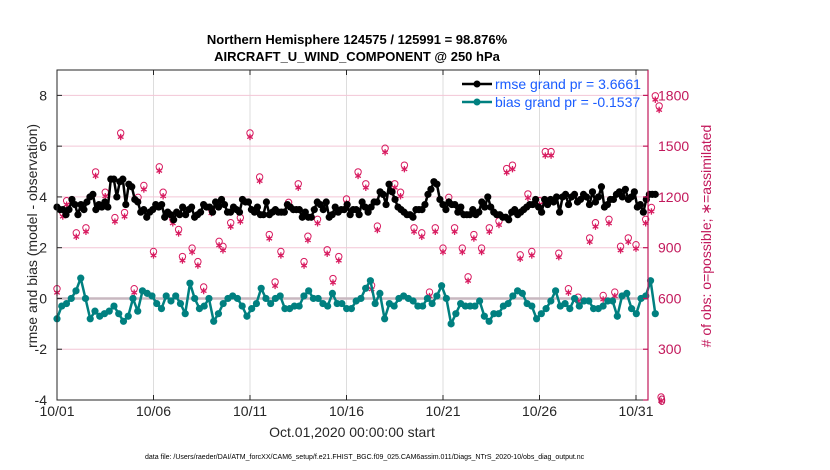 This screenshot has height=470, width=830. Describe the element at coordinates (43, 298) in the screenshot. I see `y-tick-label: 0` at that location.